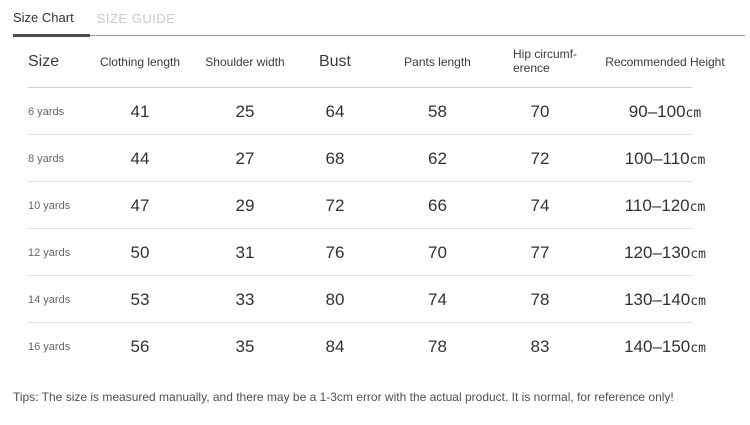 The image size is (750, 425). What do you see at coordinates (140, 252) in the screenshot?
I see `clothing-length-value: 50` at bounding box center [140, 252].